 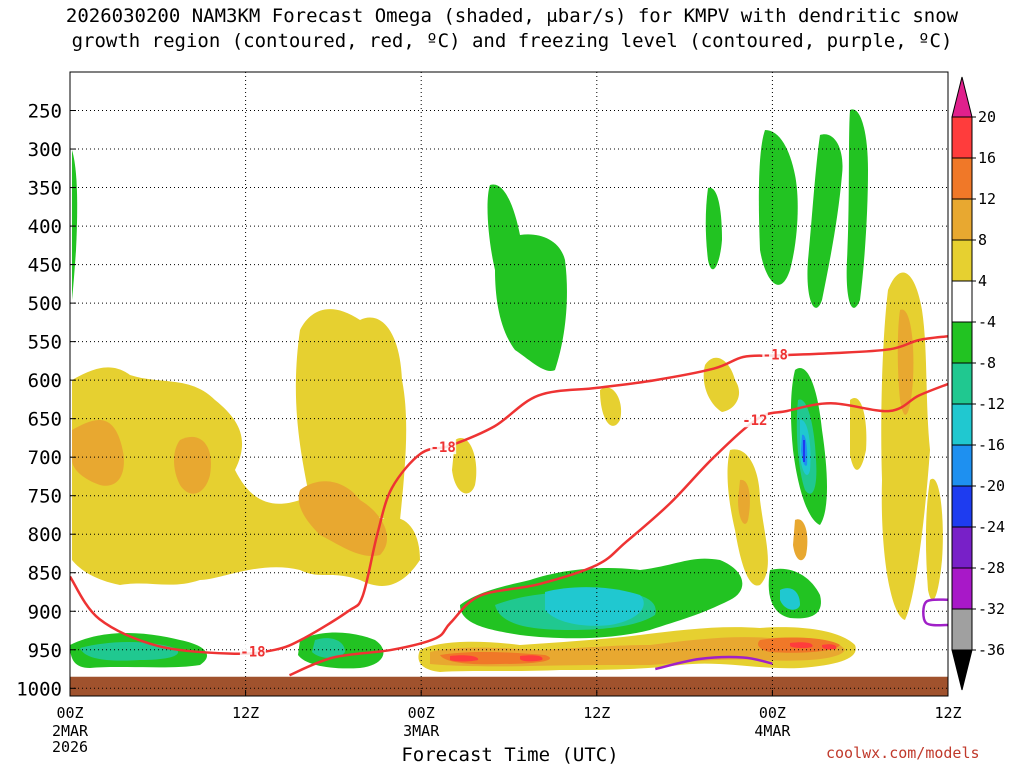 I want to click on y-tick-label: 300, so click(x=45, y=150).